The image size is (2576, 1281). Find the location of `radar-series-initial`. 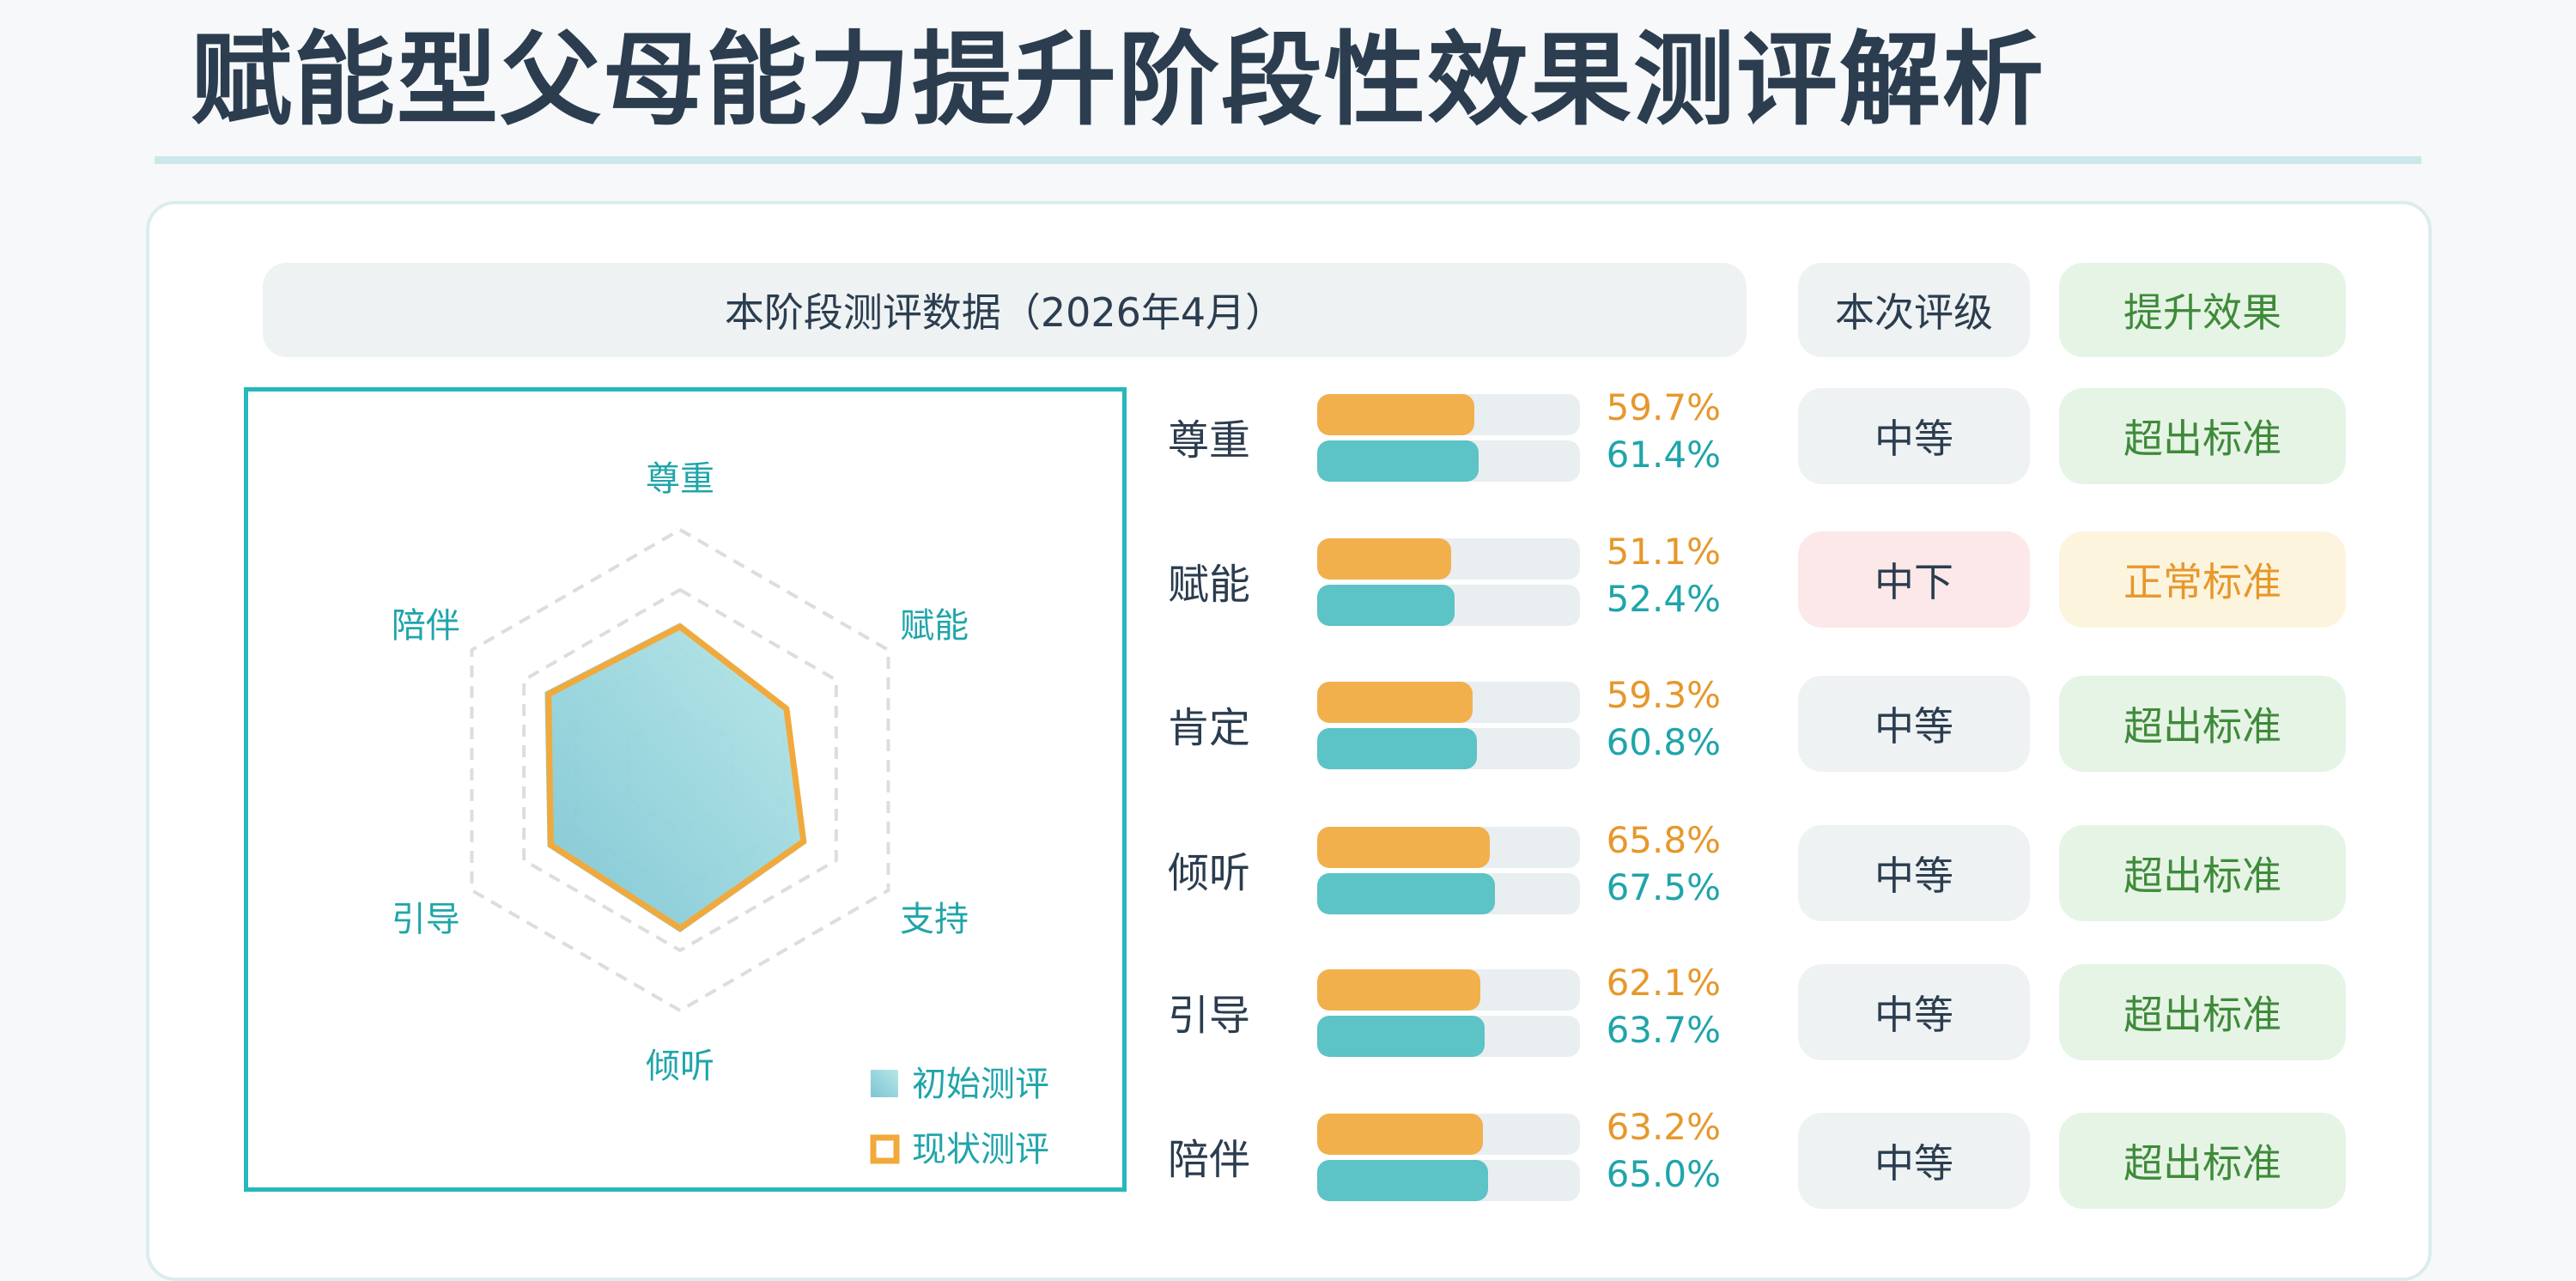

radar-series-initial is located at coordinates (675, 777).